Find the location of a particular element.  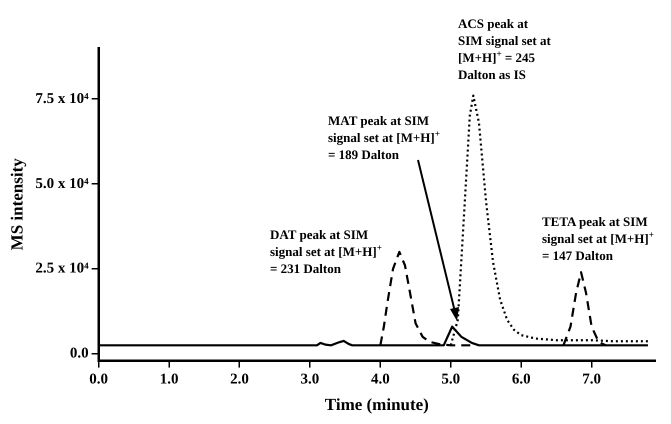

y-tick-label: 5.0 x 10⁴ is located at coordinates (62, 184).